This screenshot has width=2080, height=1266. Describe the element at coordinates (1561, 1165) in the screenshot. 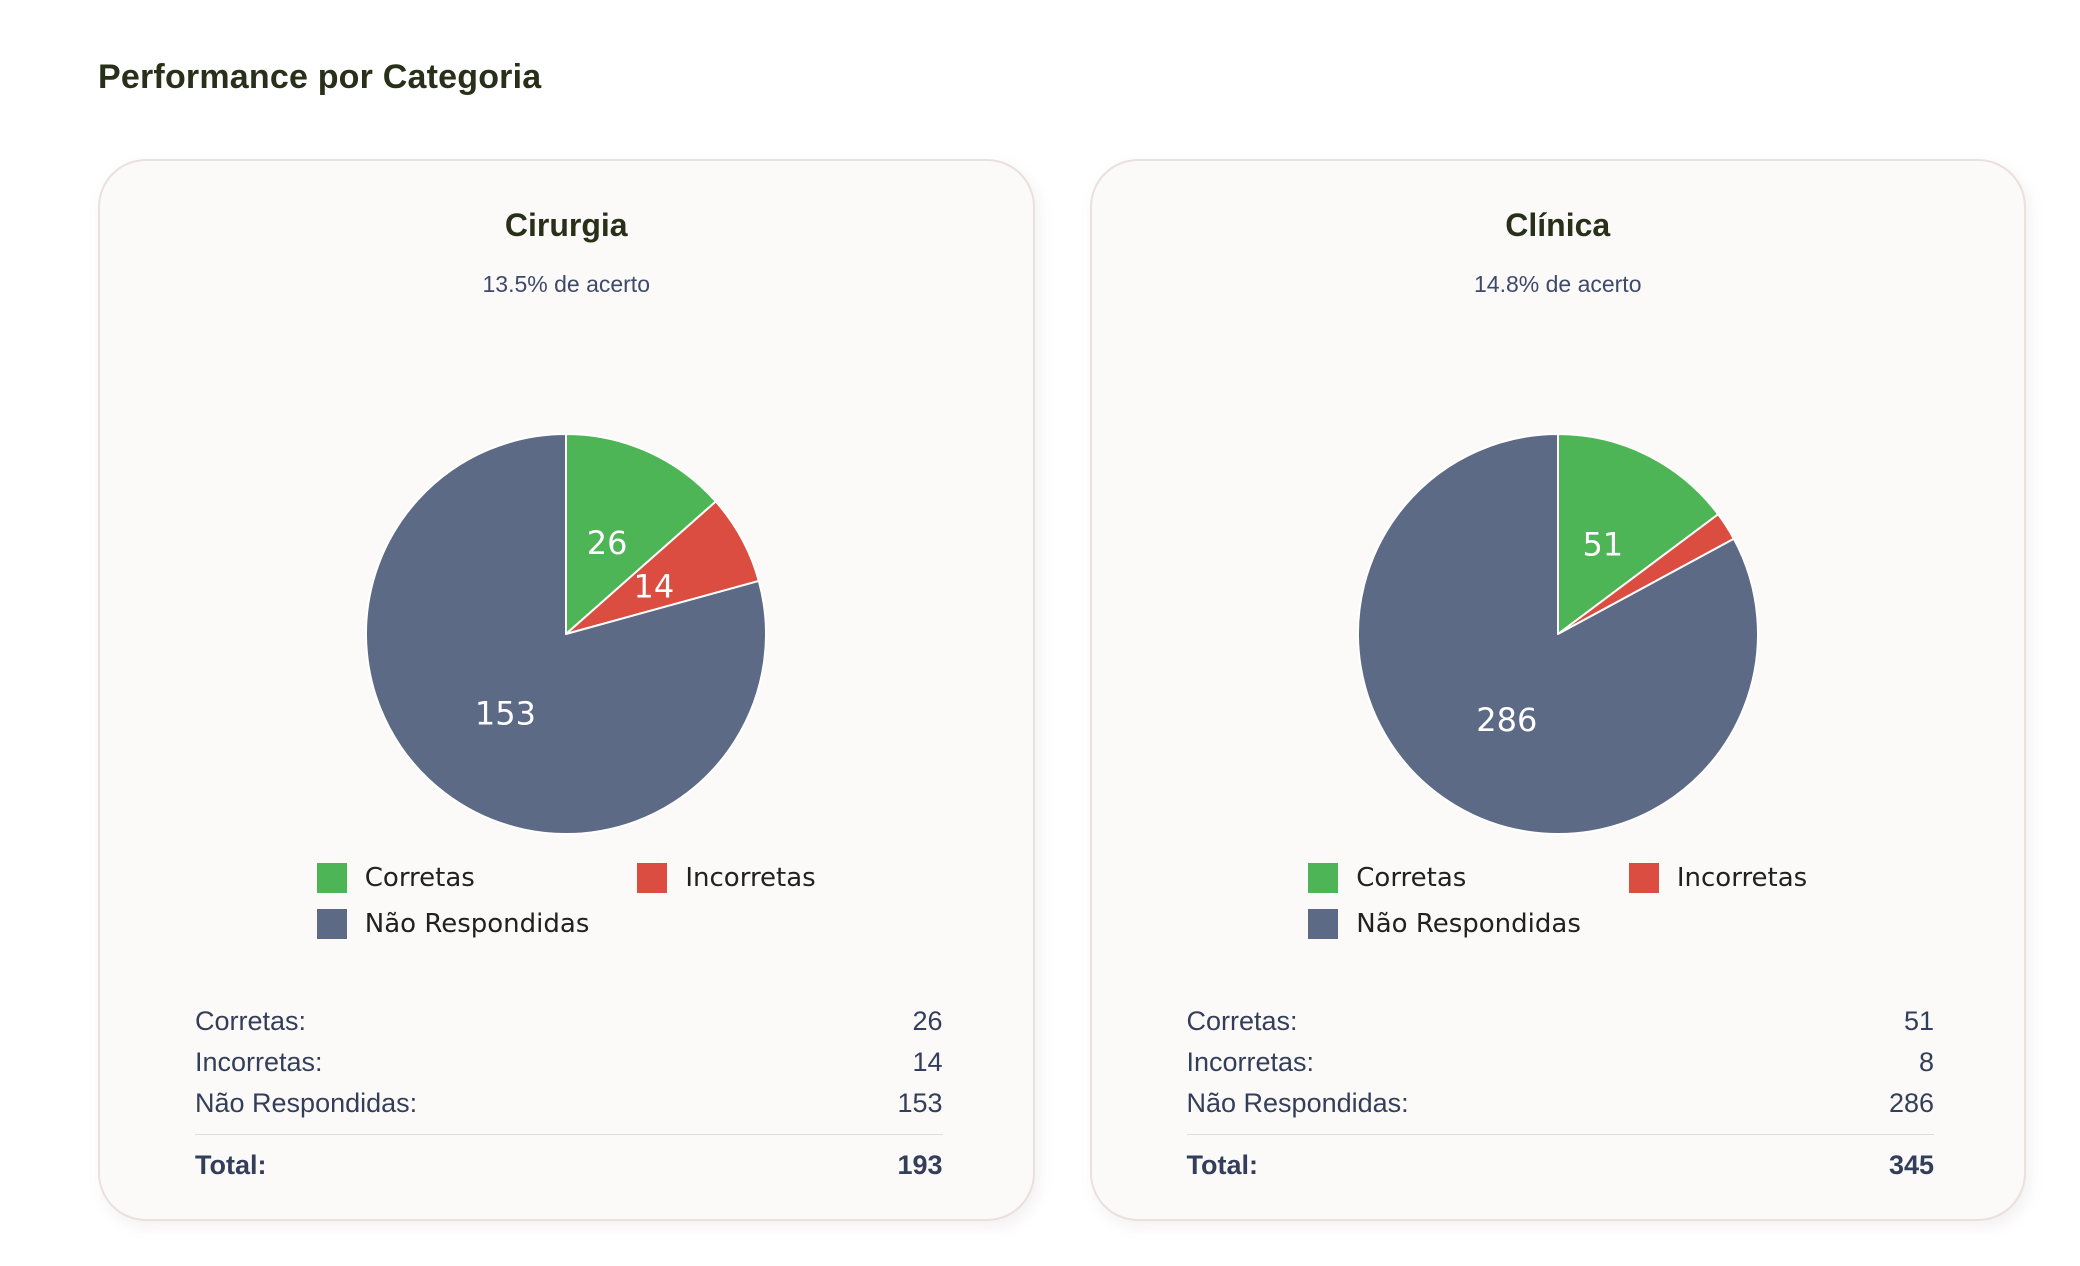

I see `stats-row-total: Total: 345` at that location.